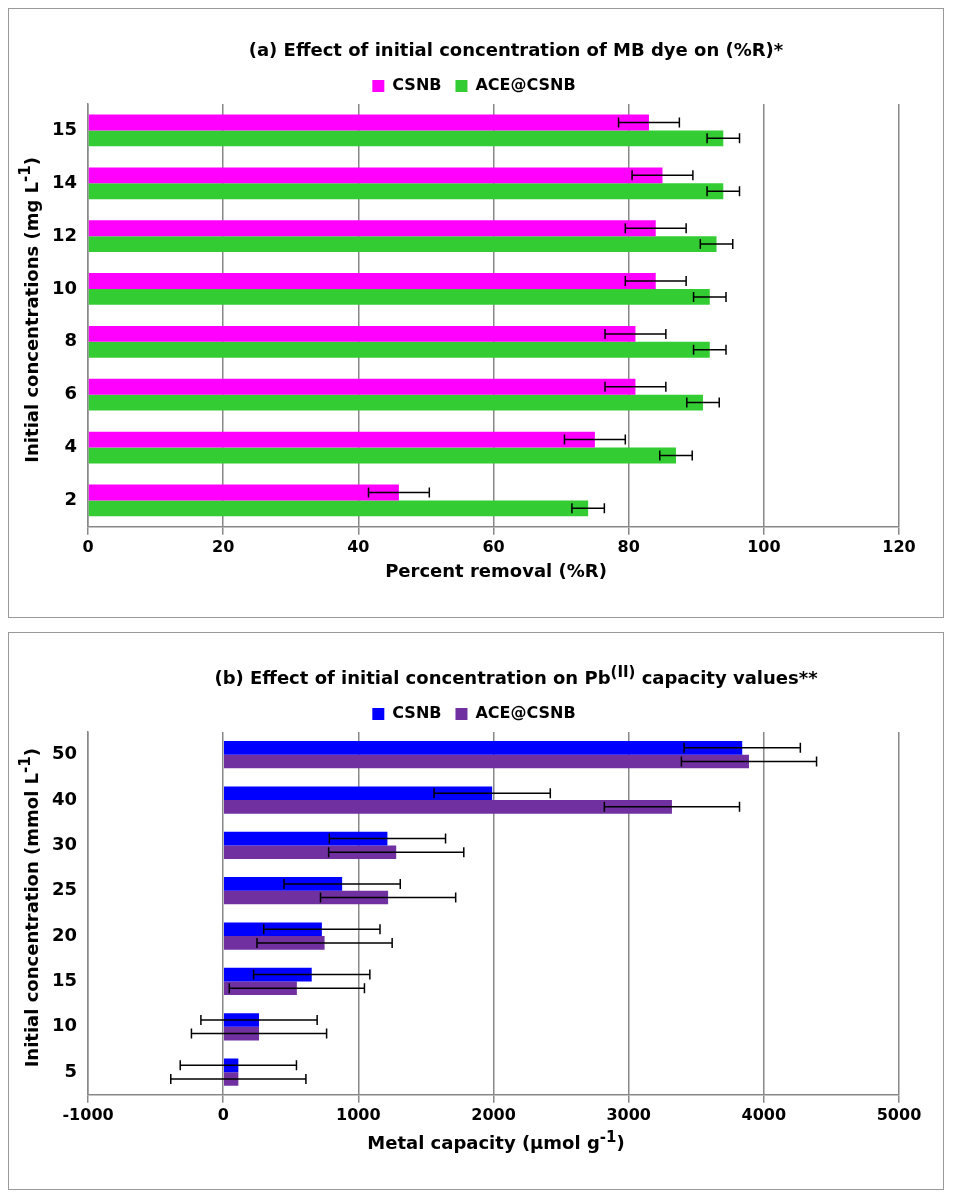 The image size is (954, 1203). I want to click on x-tick-label: 4000, so click(764, 1114).